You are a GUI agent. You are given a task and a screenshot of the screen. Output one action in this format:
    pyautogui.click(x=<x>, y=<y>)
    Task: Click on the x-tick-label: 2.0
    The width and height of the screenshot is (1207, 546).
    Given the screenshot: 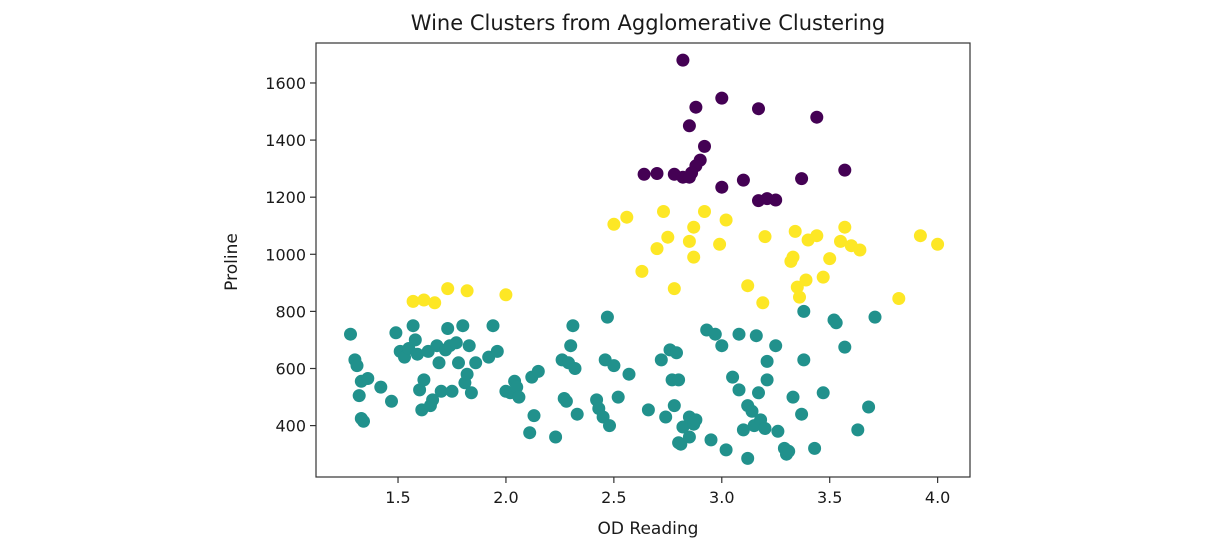 What is the action you would take?
    pyautogui.click(x=505, y=497)
    